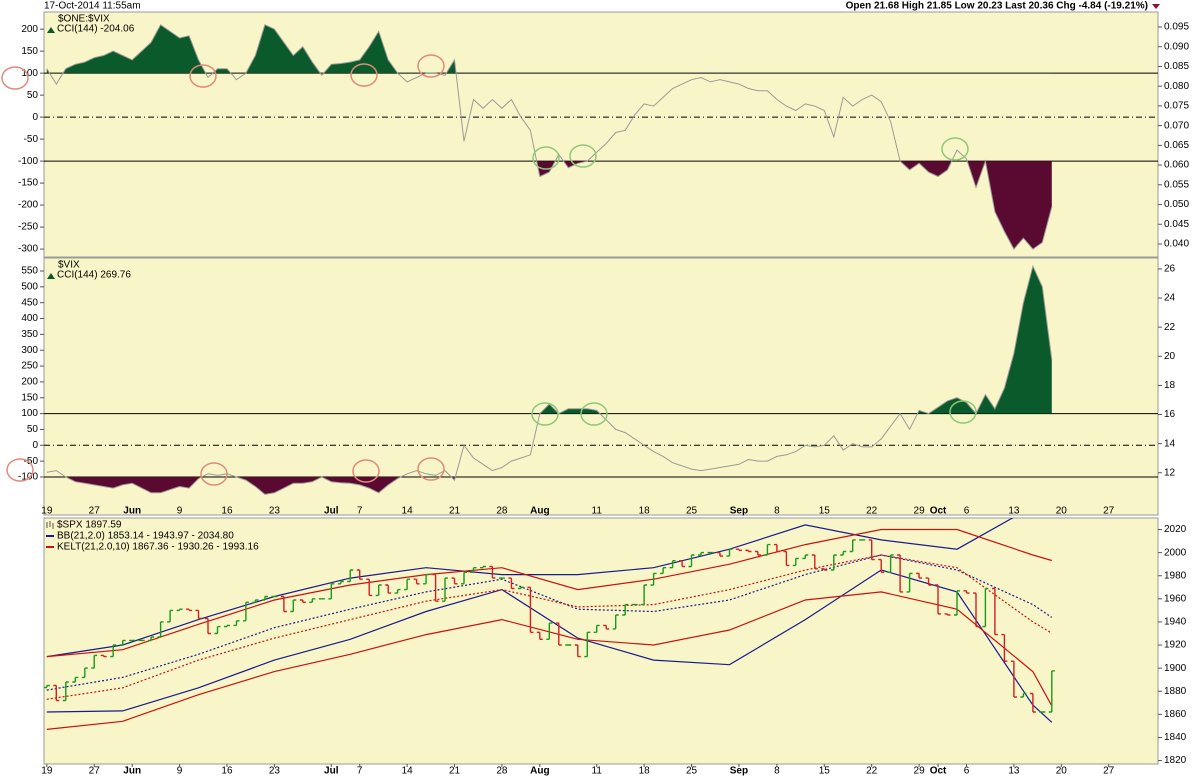 Image resolution: width=1193 pixels, height=776 pixels. Describe the element at coordinates (31, 139) in the screenshot. I see `y-tick-label: -50` at that location.